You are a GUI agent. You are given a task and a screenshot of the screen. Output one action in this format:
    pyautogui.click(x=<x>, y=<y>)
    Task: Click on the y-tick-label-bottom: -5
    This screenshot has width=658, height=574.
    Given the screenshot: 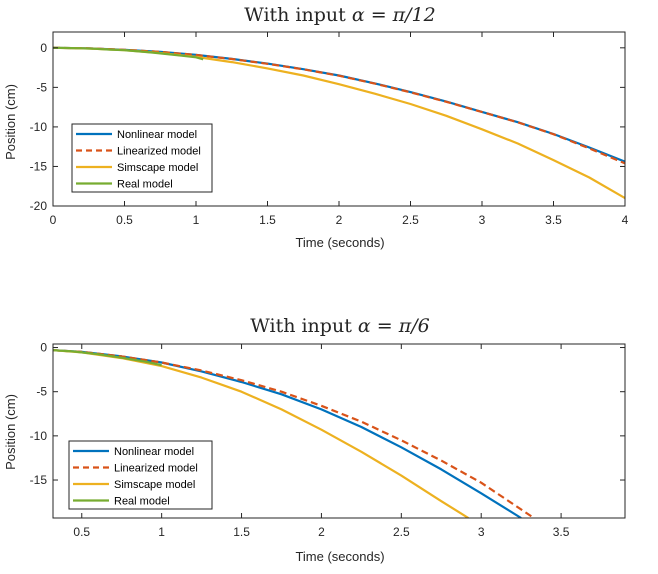 What is the action you would take?
    pyautogui.click(x=41, y=392)
    